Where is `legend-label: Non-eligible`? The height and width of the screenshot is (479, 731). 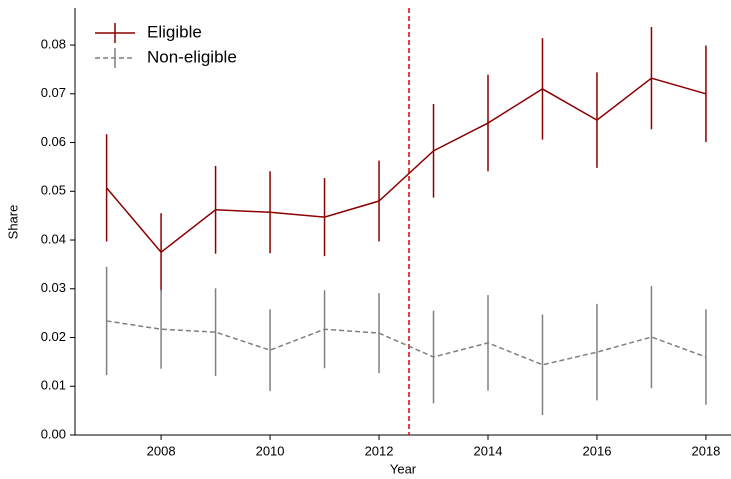
legend-label: Non-eligible is located at coordinates (192, 56).